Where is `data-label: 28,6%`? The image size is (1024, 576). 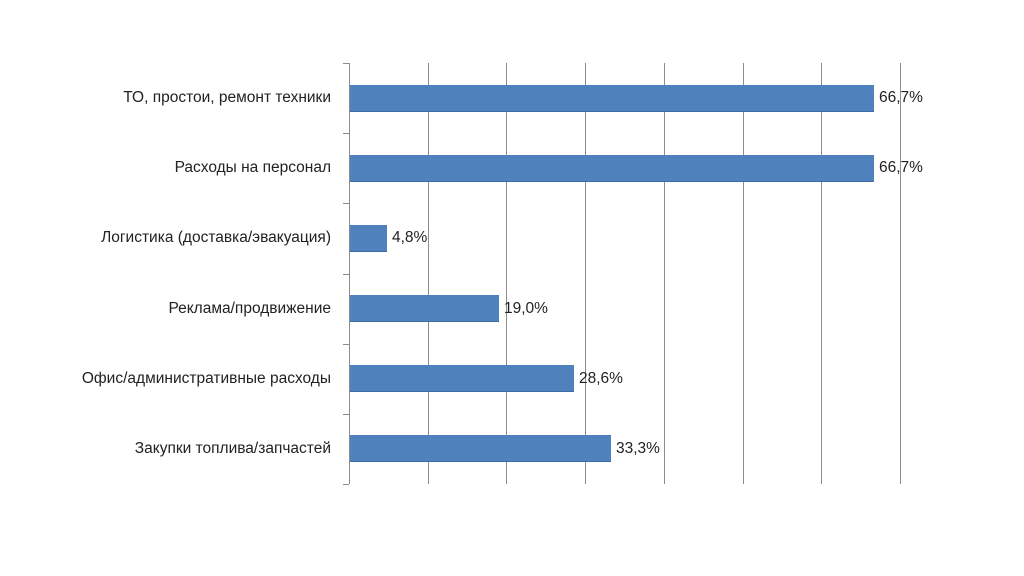
data-label: 28,6% is located at coordinates (601, 378).